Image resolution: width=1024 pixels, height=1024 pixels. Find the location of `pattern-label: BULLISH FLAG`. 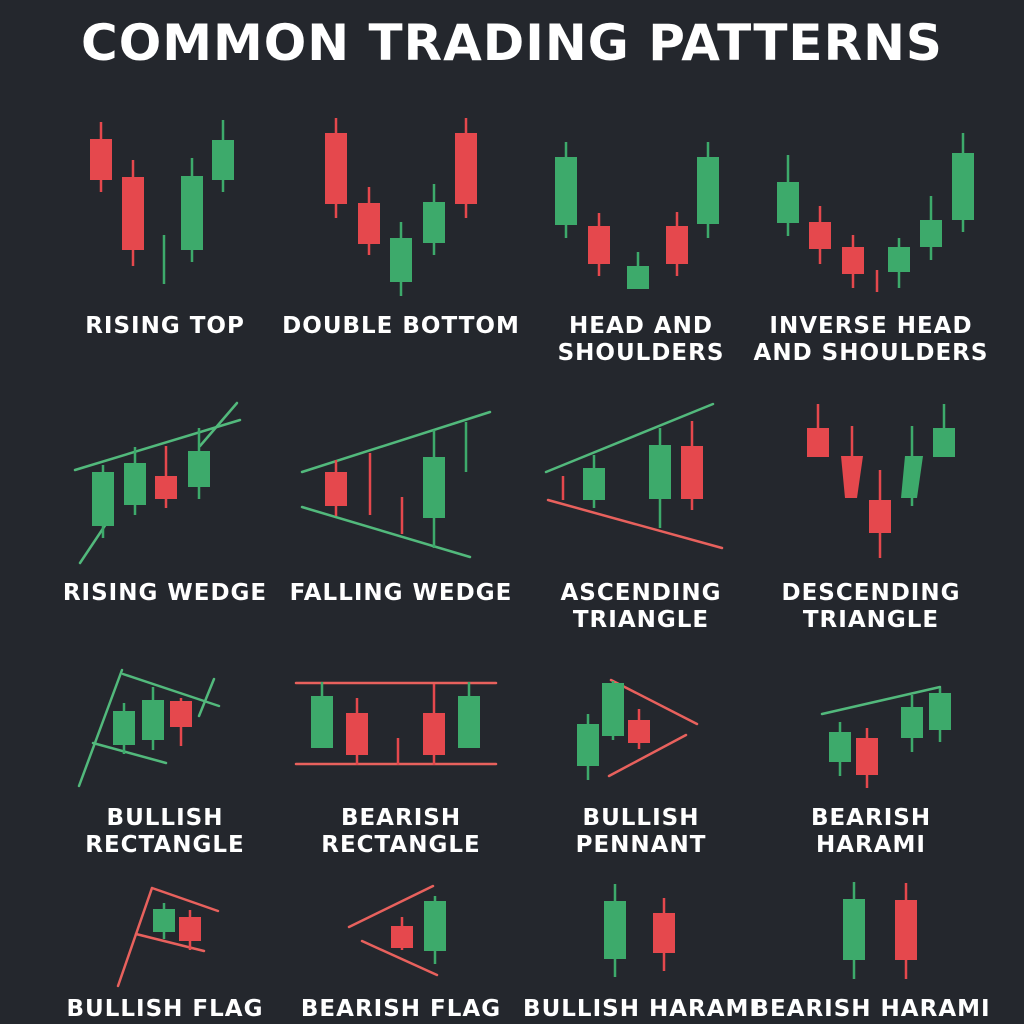

pattern-label: BULLISH FLAG is located at coordinates (165, 1009).